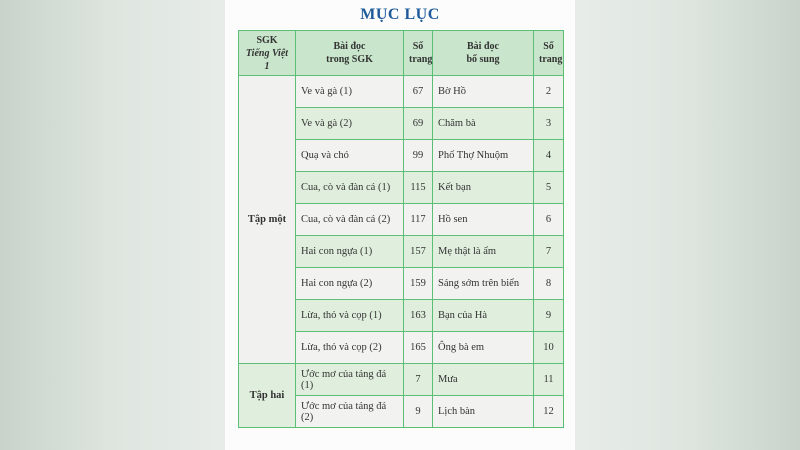  Describe the element at coordinates (349, 219) in the screenshot. I see `lesson-cell: Cua, cò và đàn cá (2)` at that location.